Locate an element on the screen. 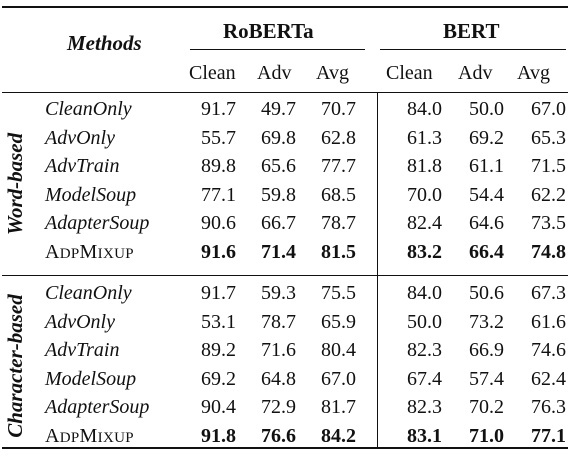 The image size is (570, 466). table-cell: 65.6 is located at coordinates (278, 166).